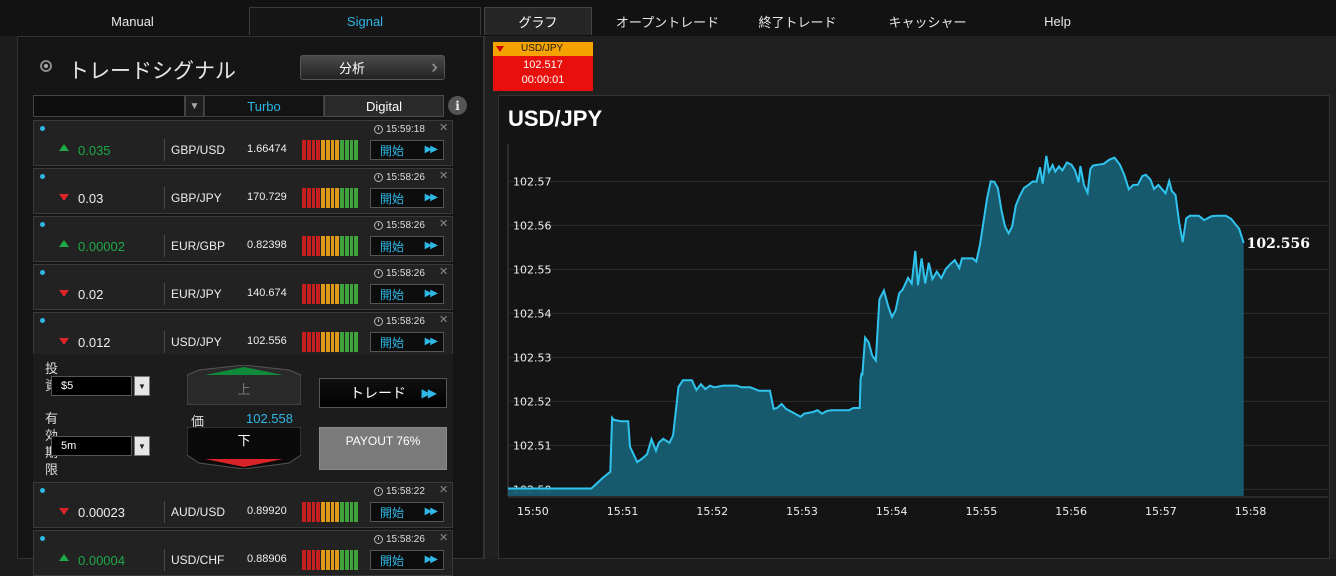 Image resolution: width=1336 pixels, height=576 pixels. What do you see at coordinates (457, 105) in the screenshot?
I see `info-icon: i` at bounding box center [457, 105].